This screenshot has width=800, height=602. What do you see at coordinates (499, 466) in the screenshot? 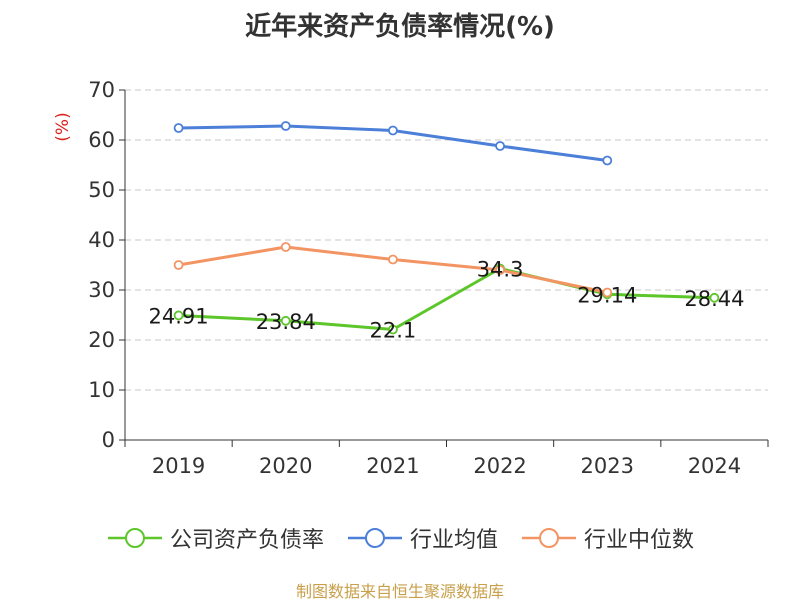
I see `x-tick-label: 2022` at bounding box center [499, 466].